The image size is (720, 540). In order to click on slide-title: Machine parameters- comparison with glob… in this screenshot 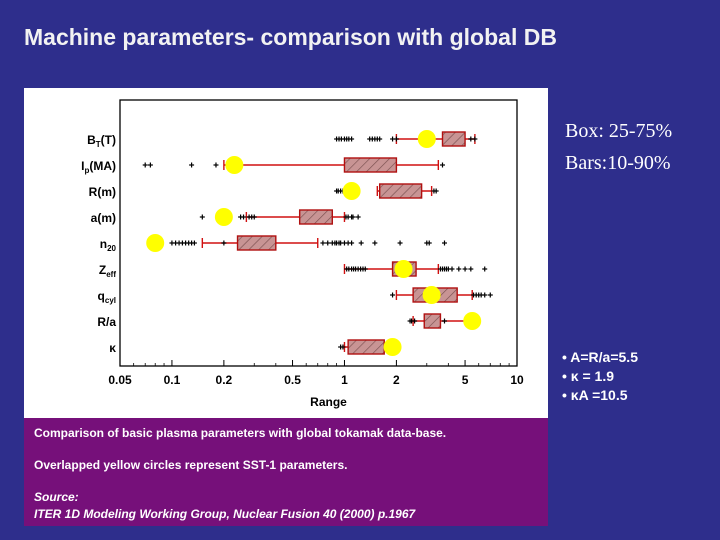, I will do `click(290, 37)`.